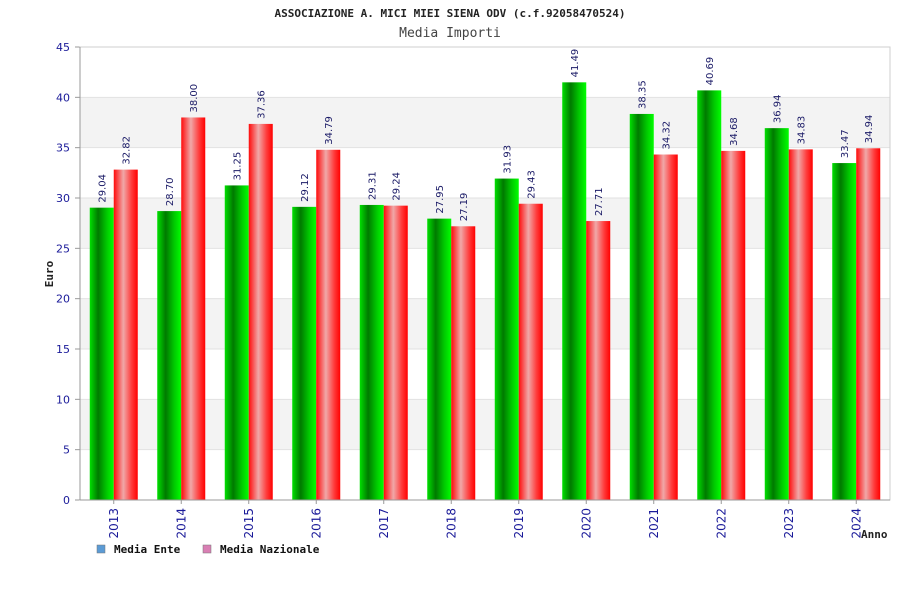 This screenshot has height=600, width=900. I want to click on data-label: 31.93, so click(508, 159).